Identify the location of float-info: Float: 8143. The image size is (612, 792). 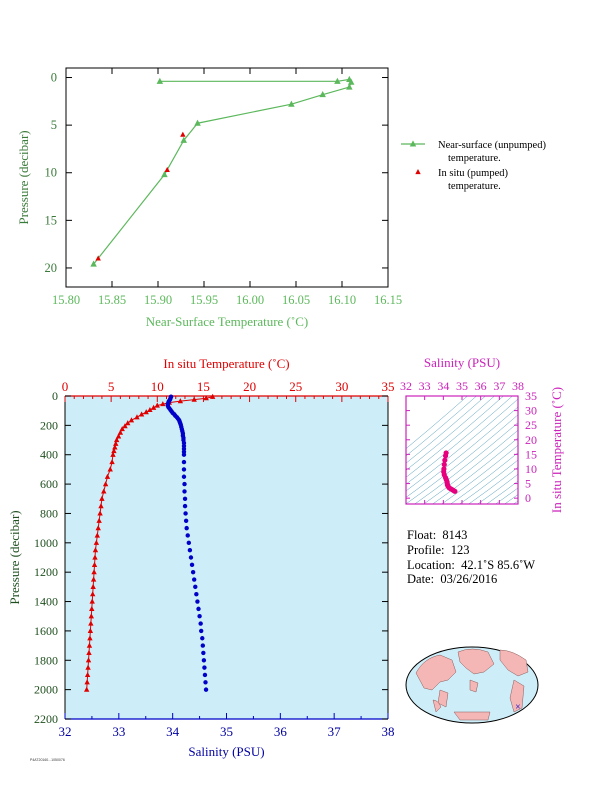
(437, 535).